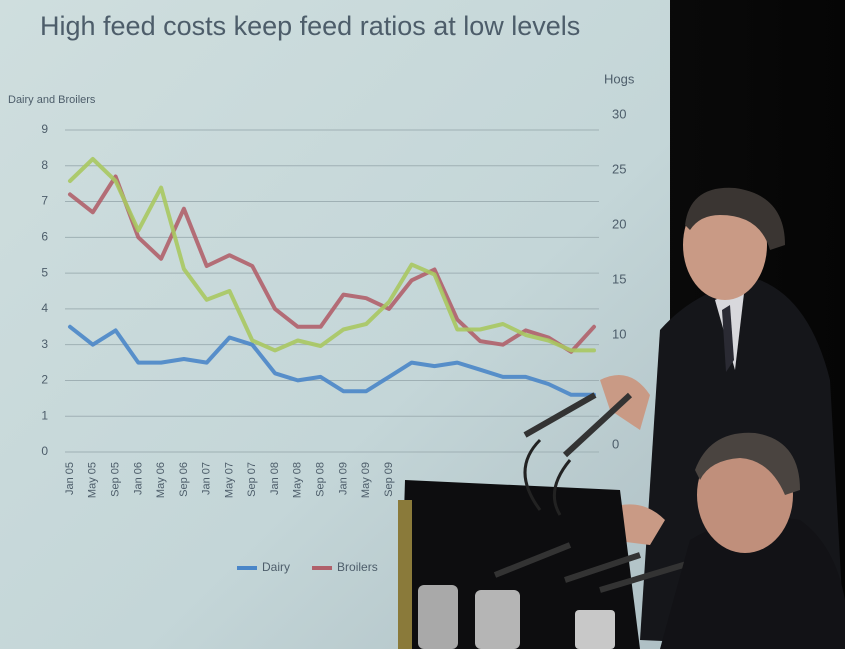 The width and height of the screenshot is (845, 649). I want to click on y2-tick-label: 0, so click(615, 443).